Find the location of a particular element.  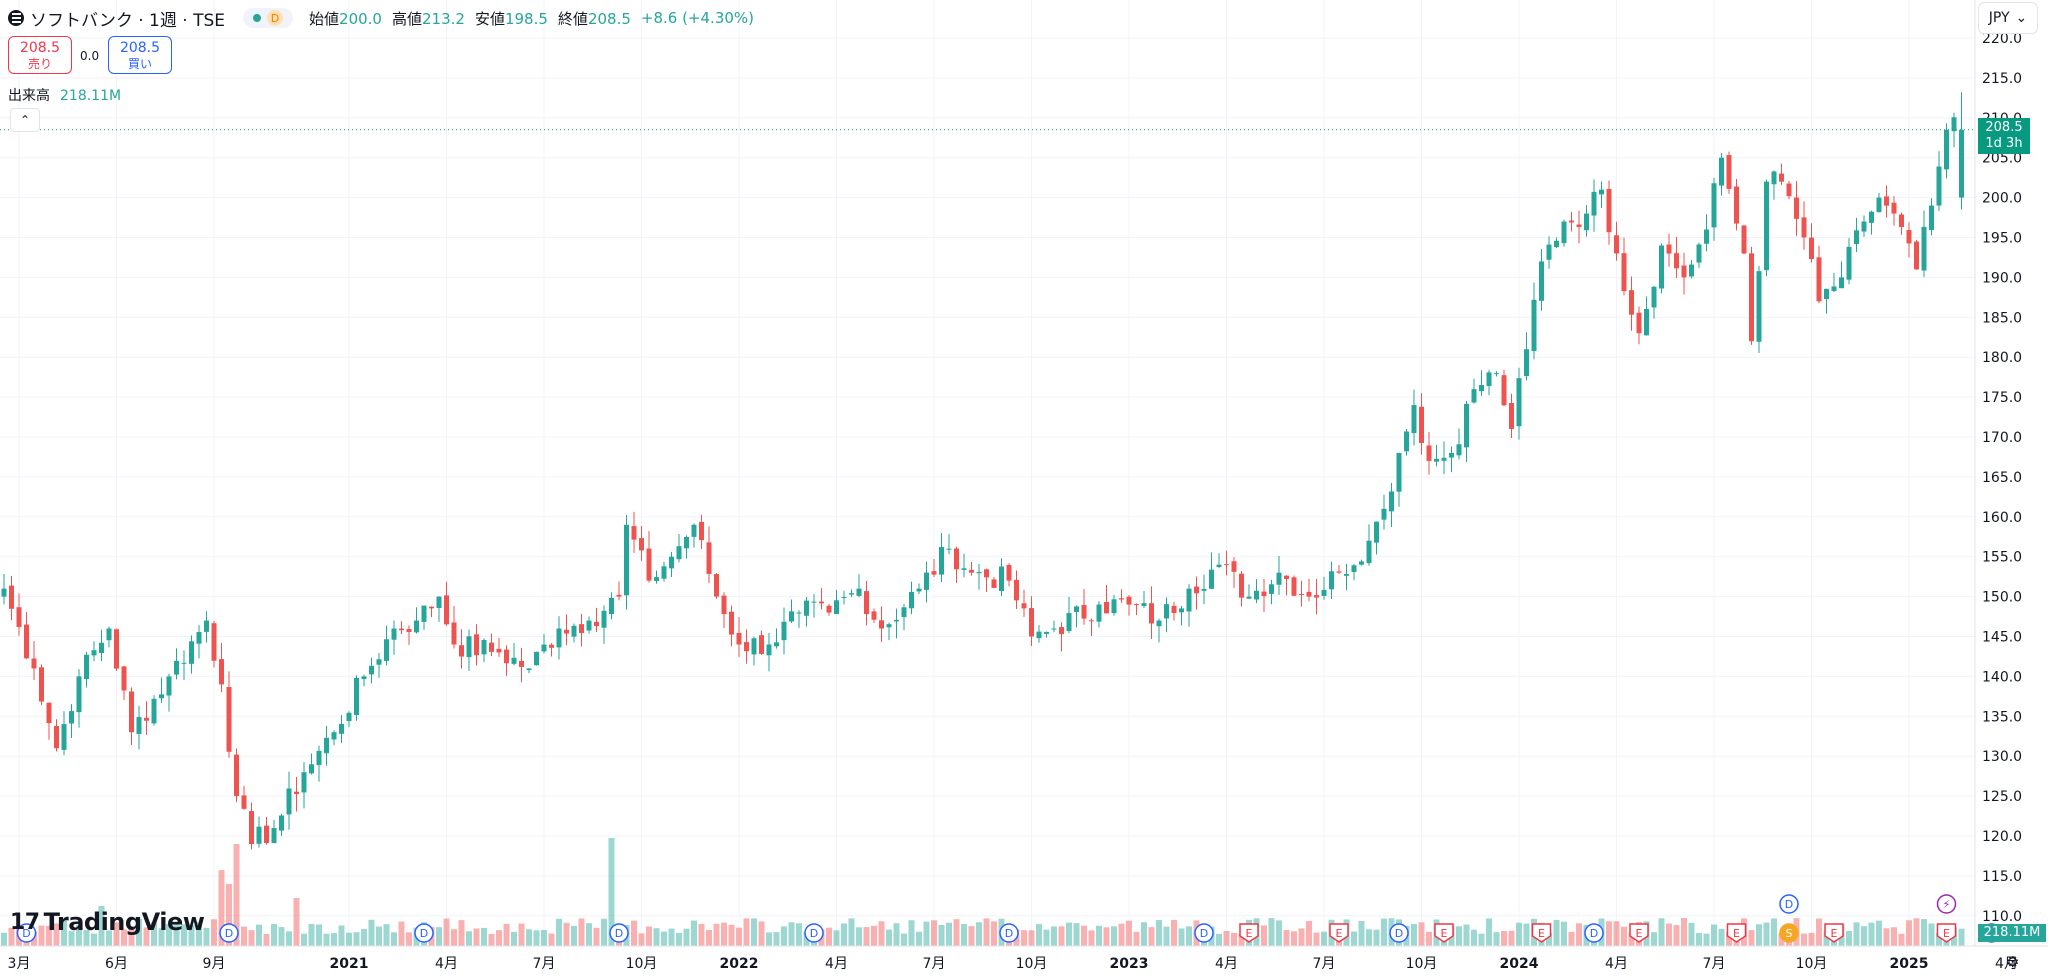

split-marker: S is located at coordinates (1789, 933).